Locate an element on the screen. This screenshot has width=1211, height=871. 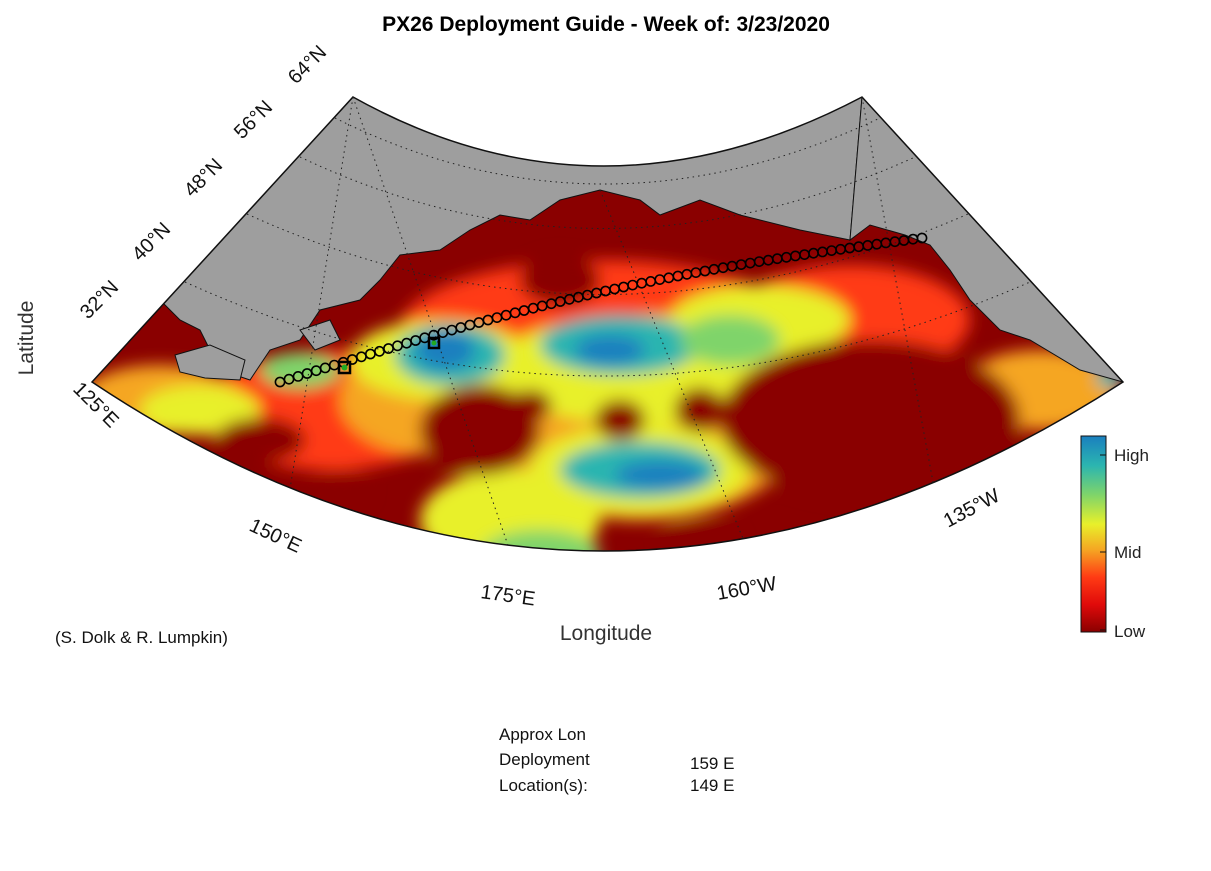
info-row1-value: 159 E is located at coordinates (712, 763).